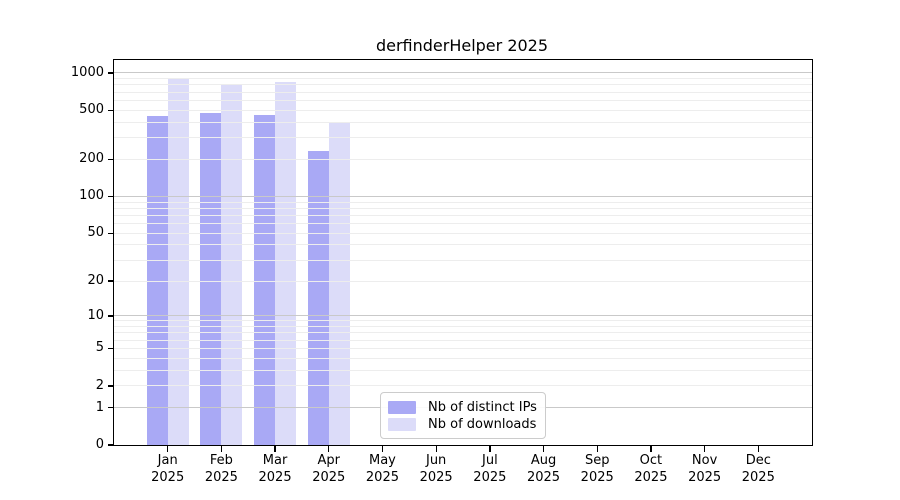  I want to click on x-tick-label-may: May 2025, so click(382, 469).